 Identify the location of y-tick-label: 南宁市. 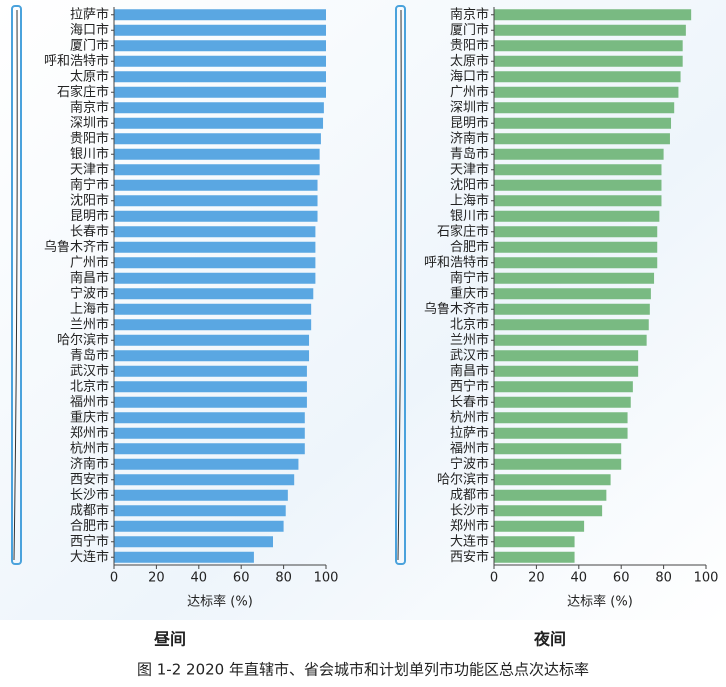
(89, 185).